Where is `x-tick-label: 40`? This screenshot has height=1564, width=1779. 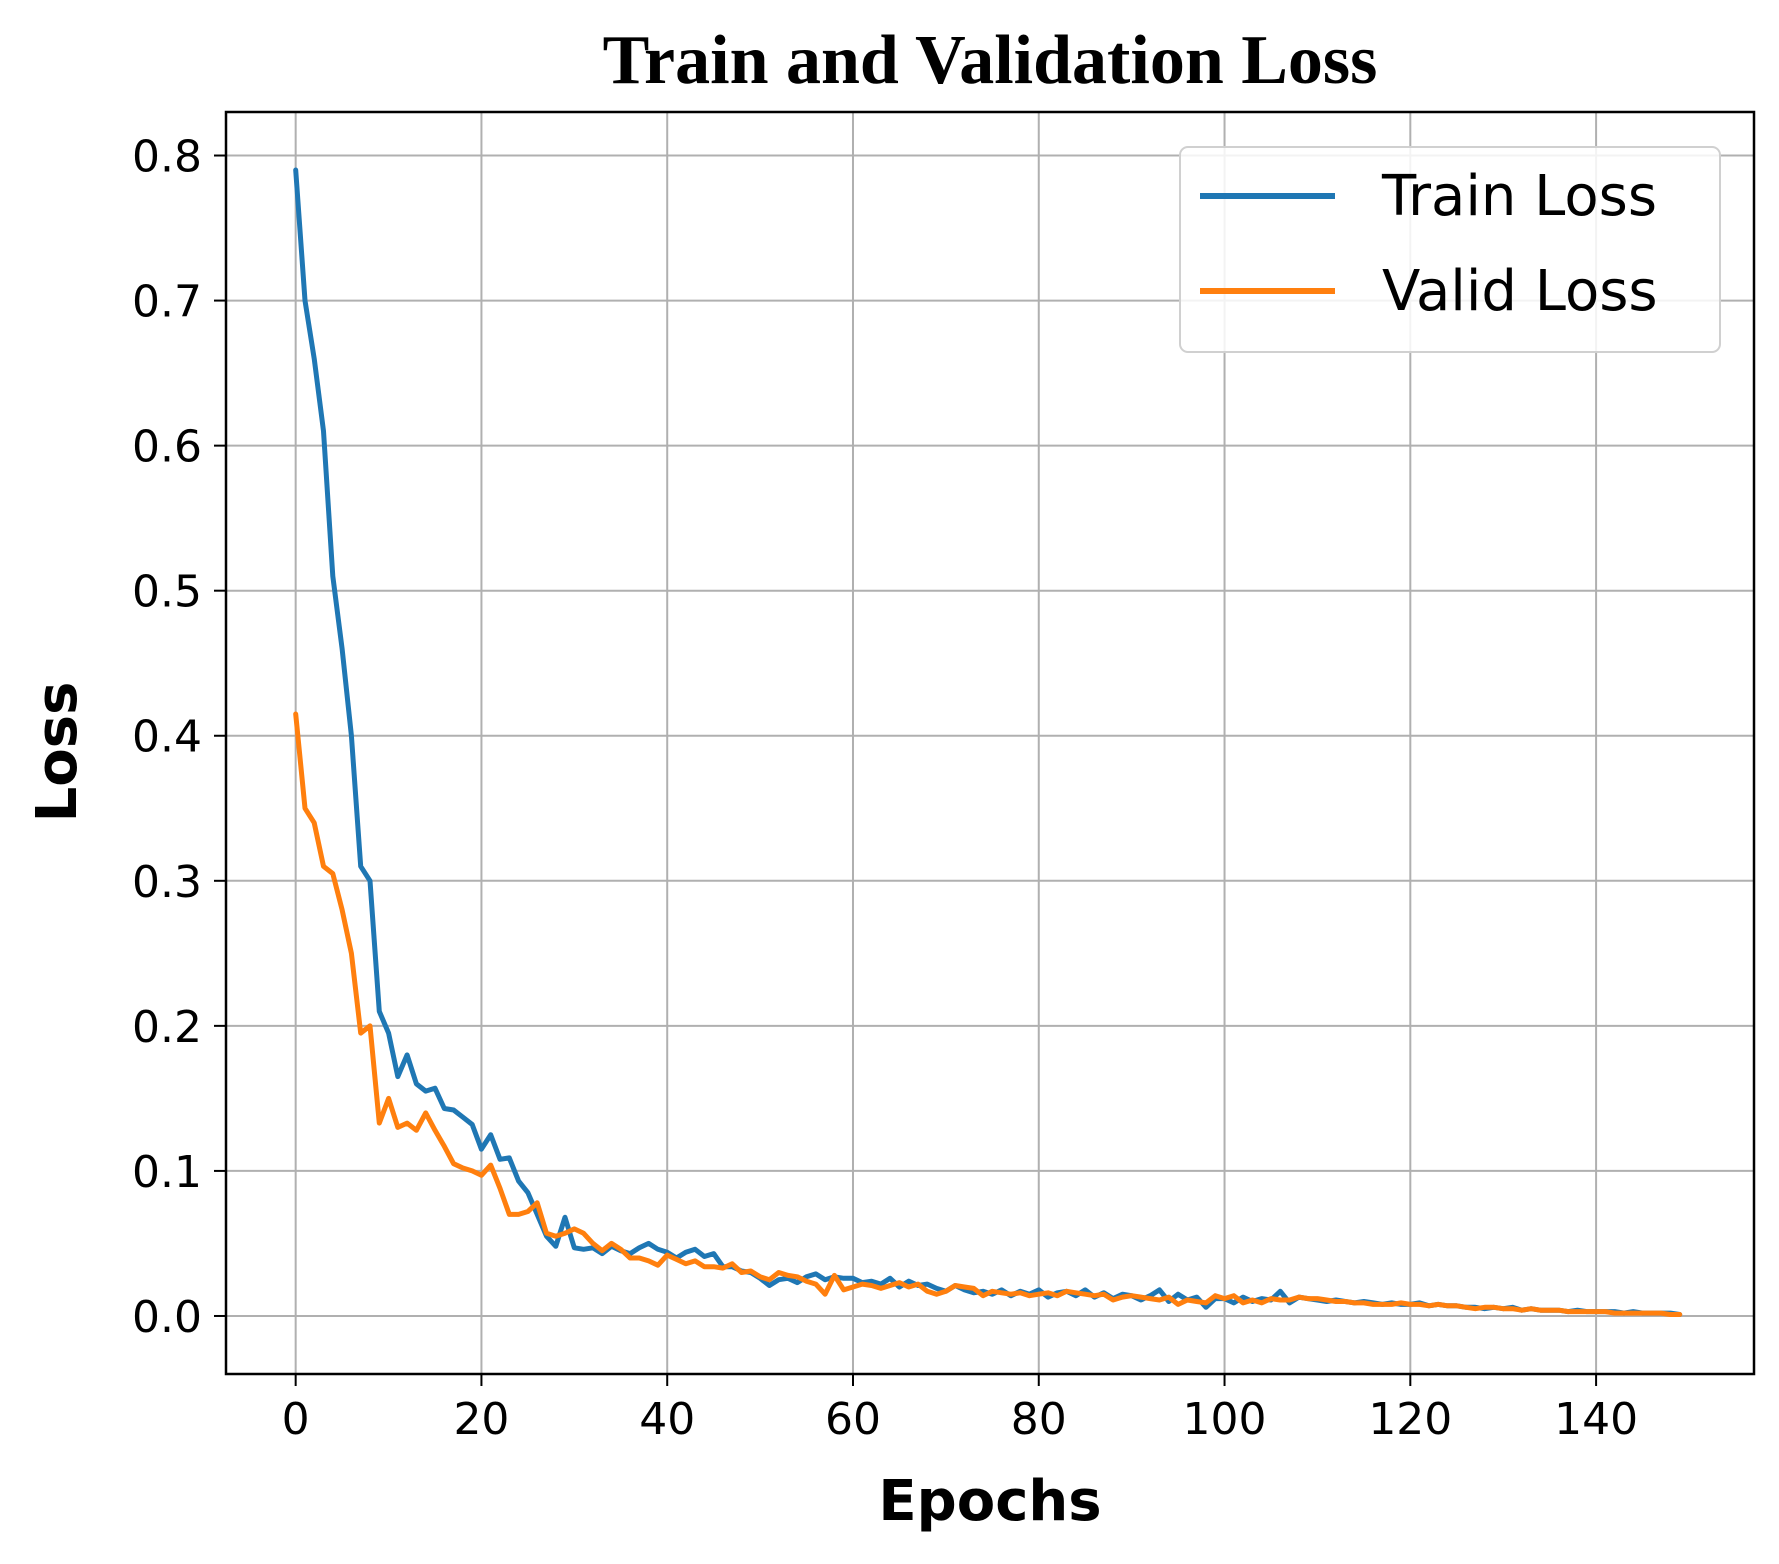 x-tick-label: 40 is located at coordinates (667, 1419).